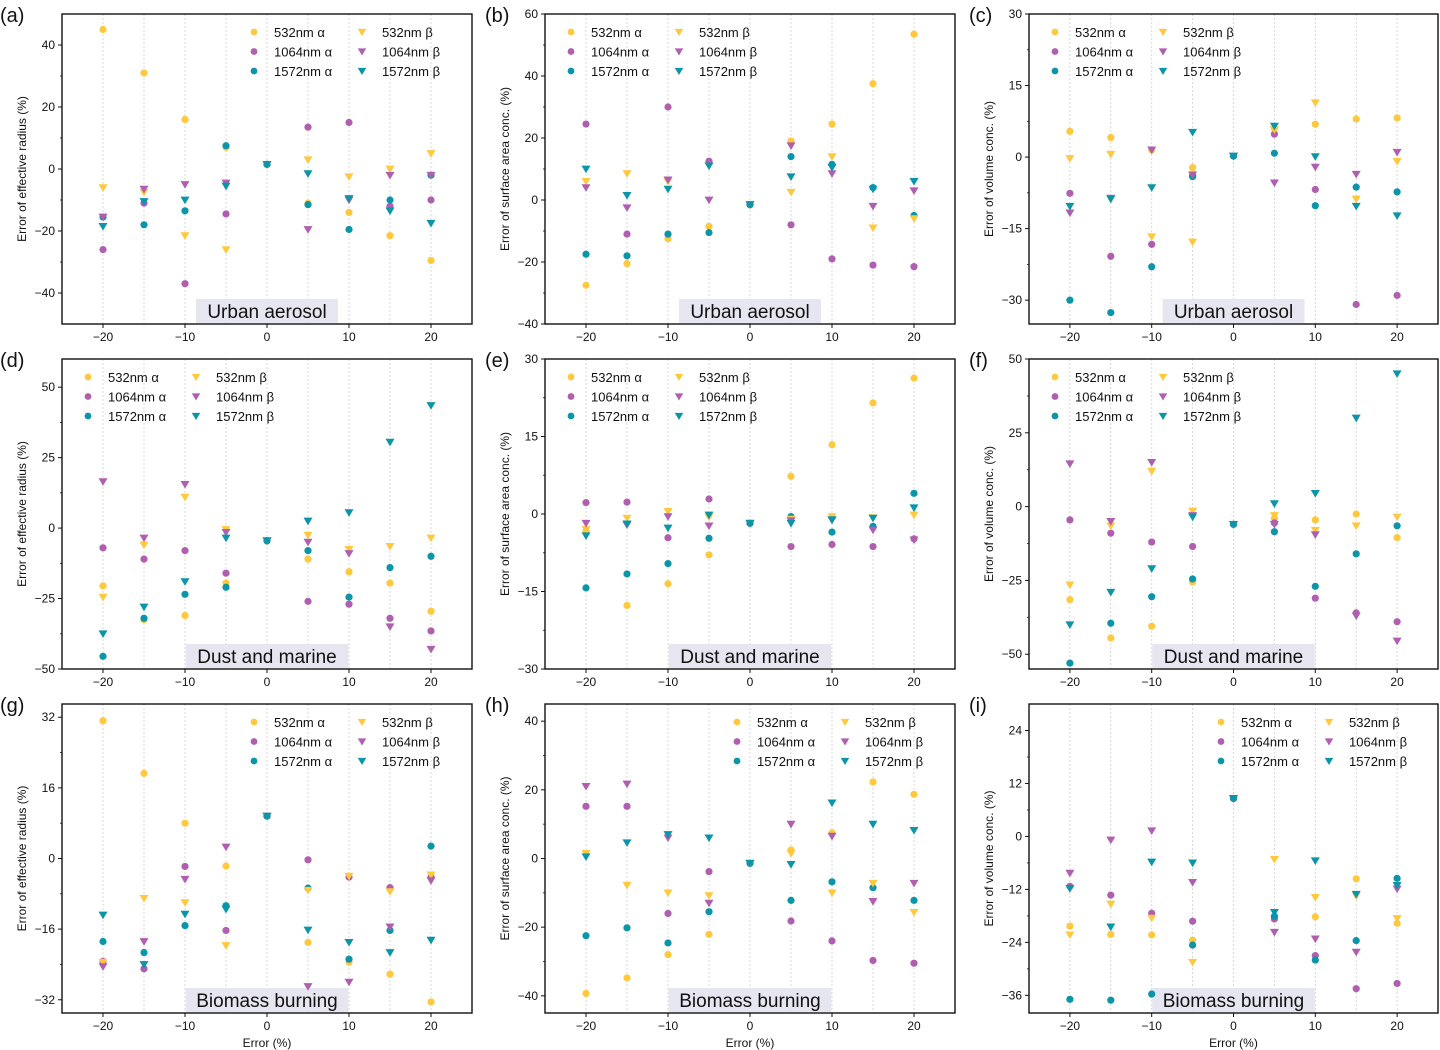 Image resolution: width=1440 pixels, height=1050 pixels. Describe the element at coordinates (978, 361) in the screenshot. I see `panel-letter: (f)` at that location.